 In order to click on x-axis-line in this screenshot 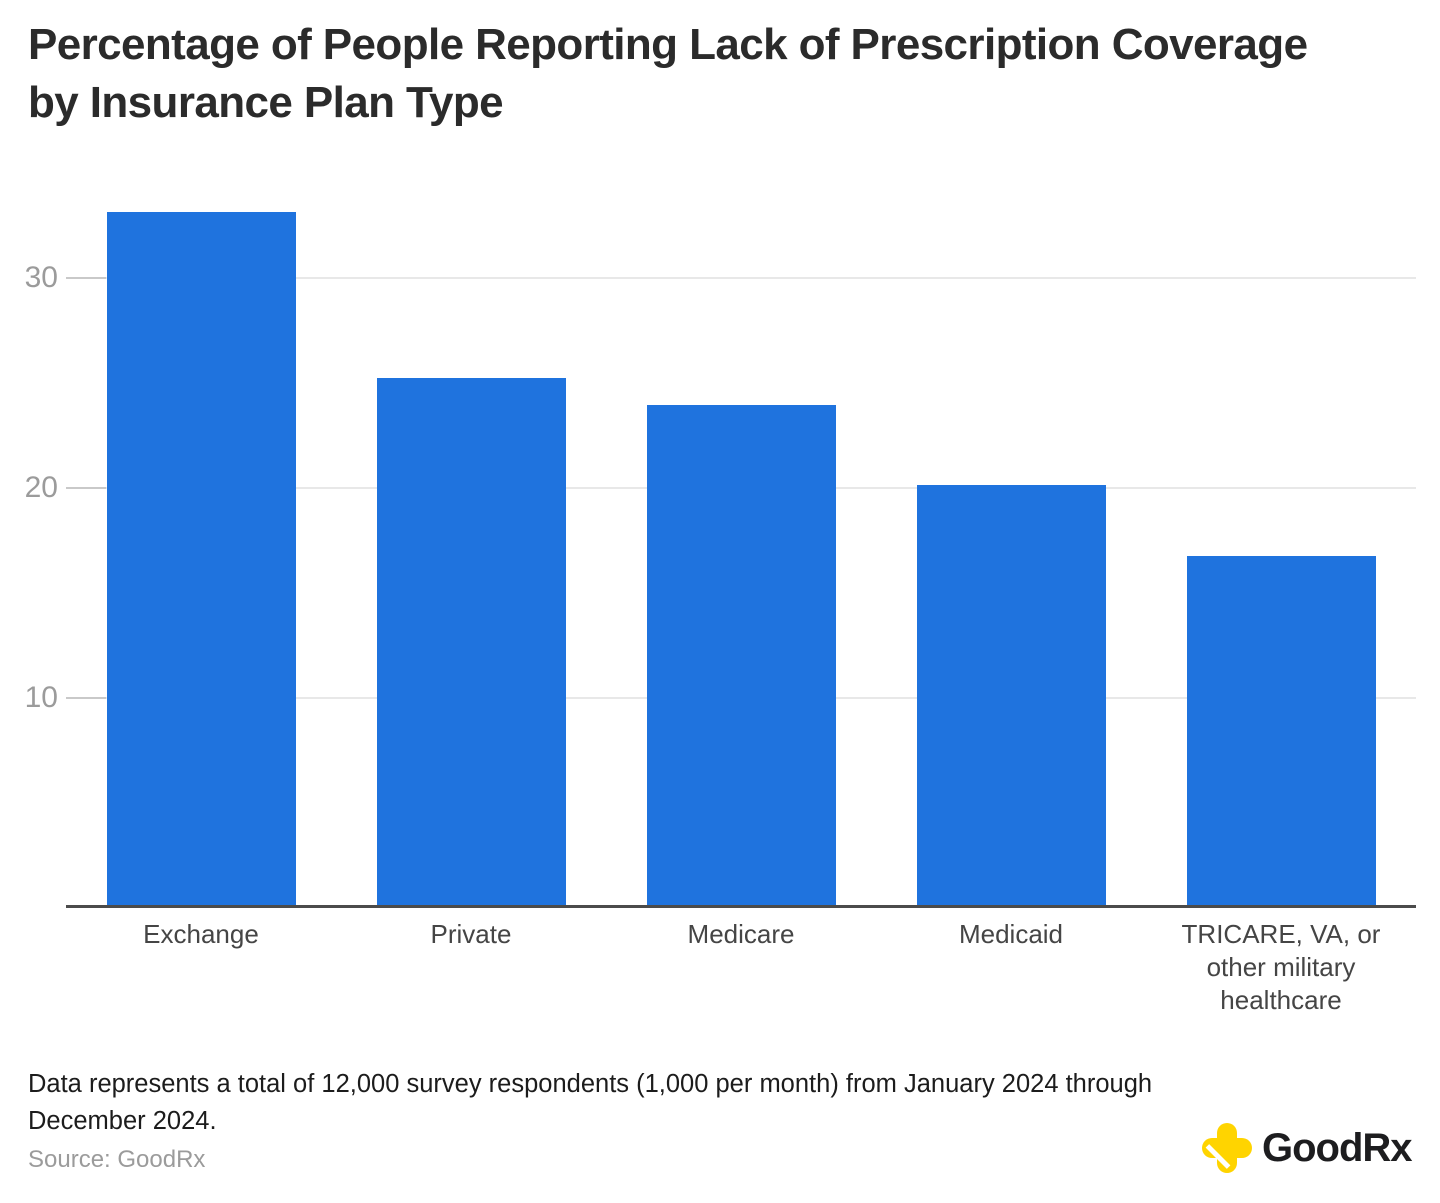, I will do `click(741, 906)`.